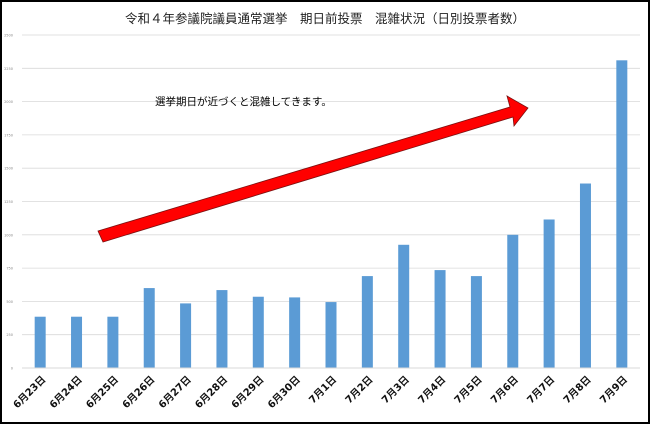 Image resolution: width=650 pixels, height=424 pixels. What do you see at coordinates (9, 269) in the screenshot?
I see `y-tick-label: 750` at bounding box center [9, 269].